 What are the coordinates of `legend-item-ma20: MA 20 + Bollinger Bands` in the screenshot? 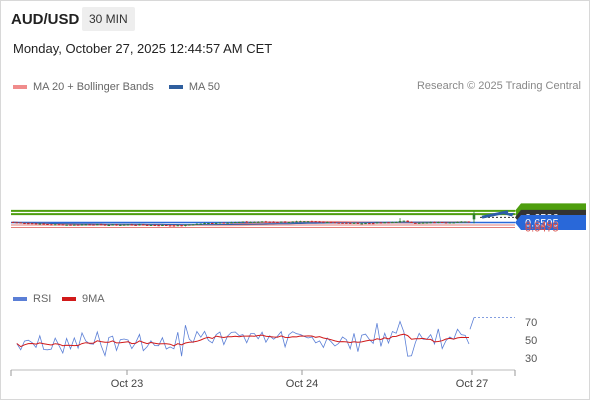 It's located at (83, 87).